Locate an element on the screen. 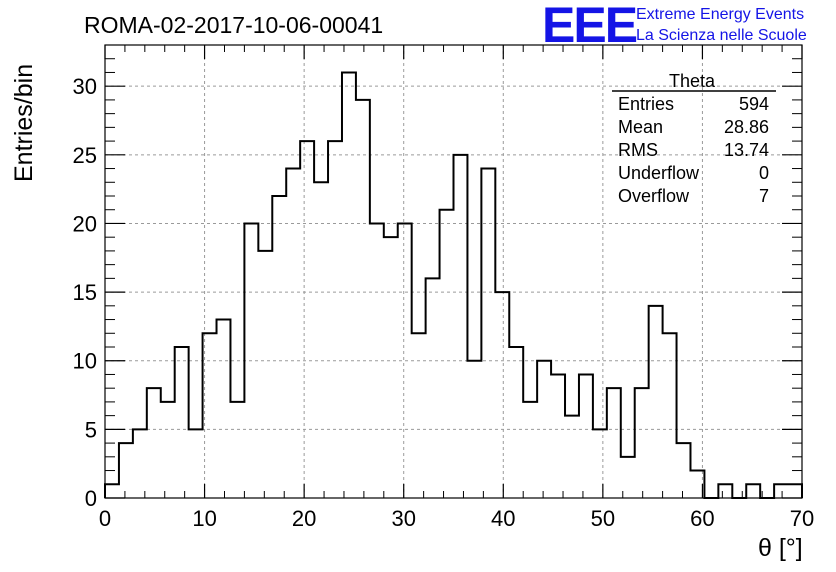  y-tick-label: 20 is located at coordinates (85, 223).